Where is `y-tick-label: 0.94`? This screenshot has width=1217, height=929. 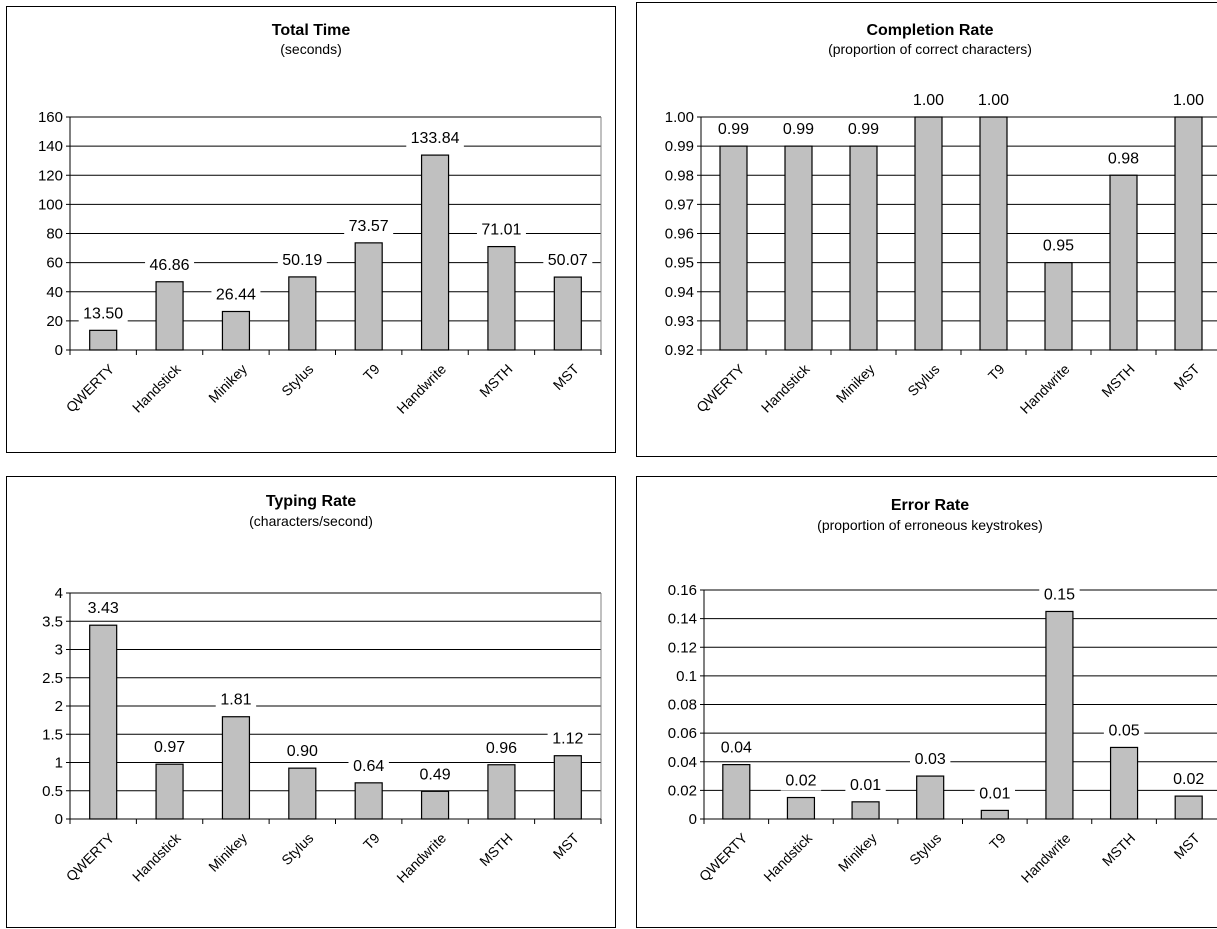
y-tick-label: 0.94 is located at coordinates (679, 292).